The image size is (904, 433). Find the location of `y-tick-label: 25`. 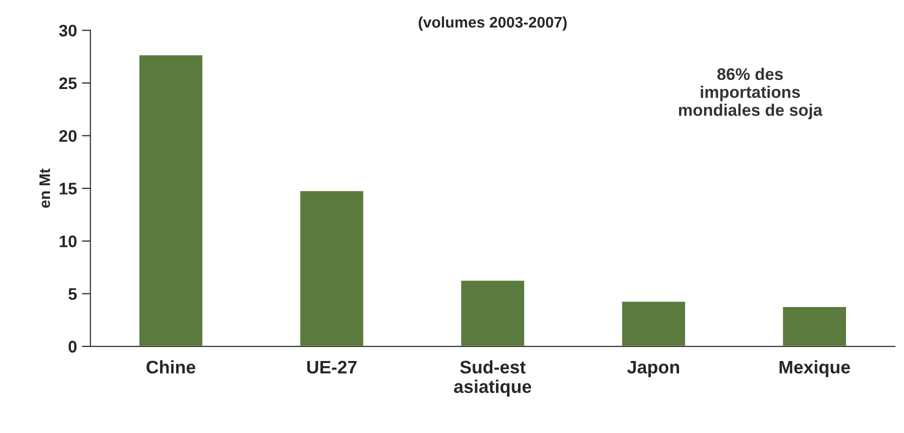

y-tick-label: 25 is located at coordinates (68, 83).